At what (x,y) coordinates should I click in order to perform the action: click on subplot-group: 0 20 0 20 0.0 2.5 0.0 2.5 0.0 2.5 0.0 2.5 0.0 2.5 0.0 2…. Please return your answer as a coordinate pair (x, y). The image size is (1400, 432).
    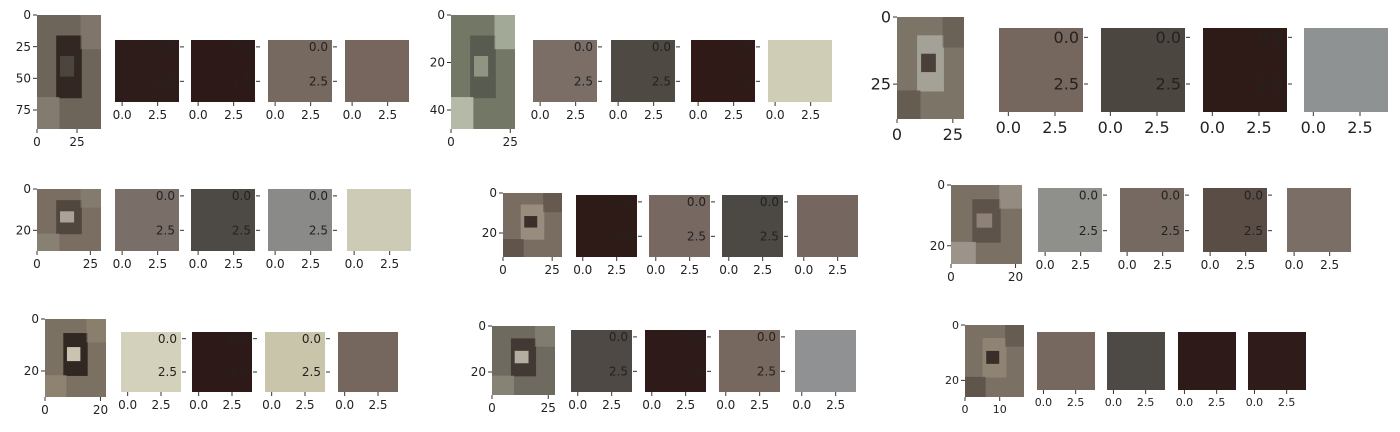
    Looking at the image, I should click on (1140, 231).